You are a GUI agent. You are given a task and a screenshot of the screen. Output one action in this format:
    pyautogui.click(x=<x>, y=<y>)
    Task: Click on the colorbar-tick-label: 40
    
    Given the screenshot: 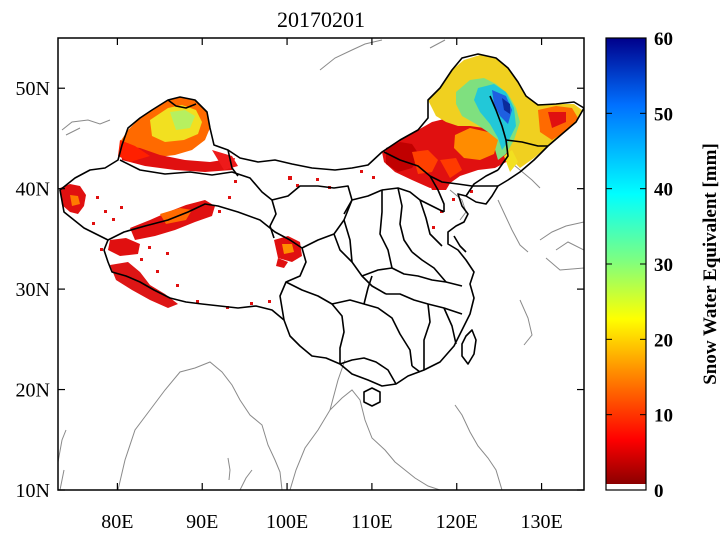 What is the action you would take?
    pyautogui.click(x=663, y=190)
    